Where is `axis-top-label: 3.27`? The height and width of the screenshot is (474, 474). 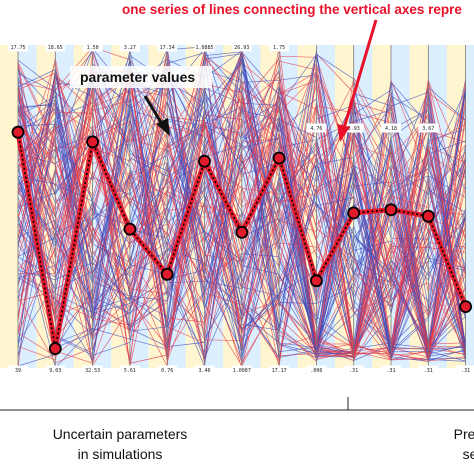 axis-top-label: 3.27 is located at coordinates (130, 48).